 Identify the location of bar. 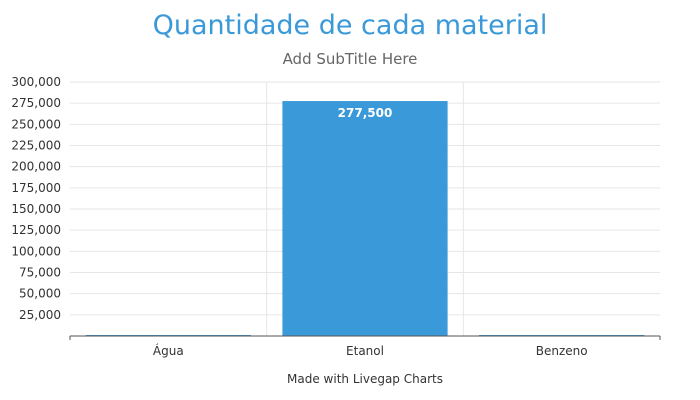
(365, 218).